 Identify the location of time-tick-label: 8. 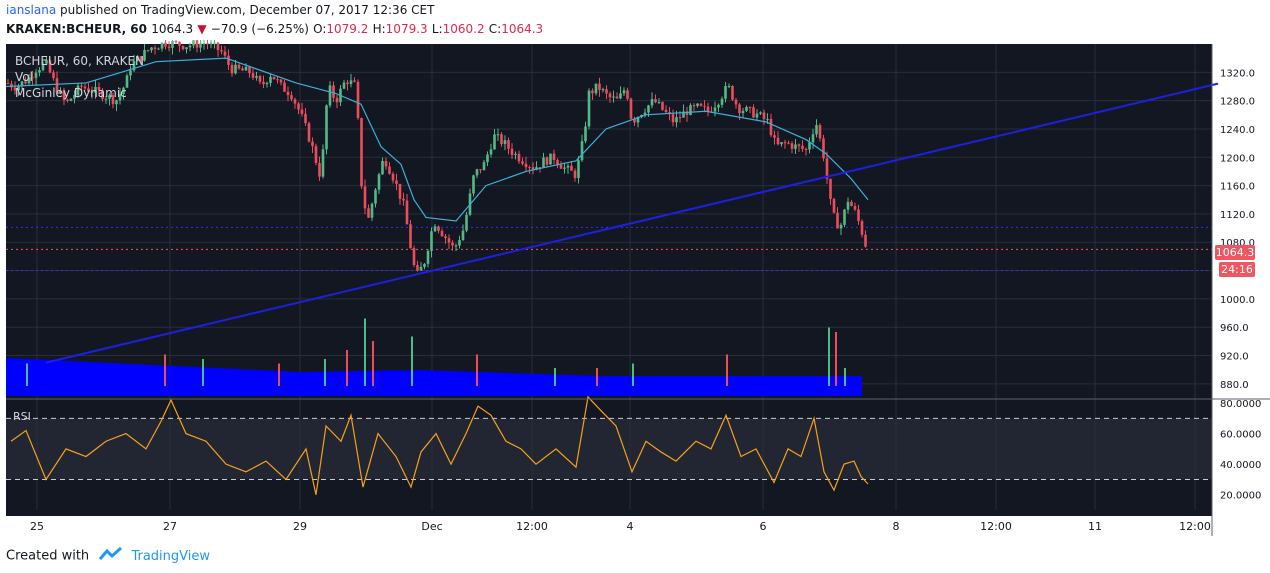
(896, 526).